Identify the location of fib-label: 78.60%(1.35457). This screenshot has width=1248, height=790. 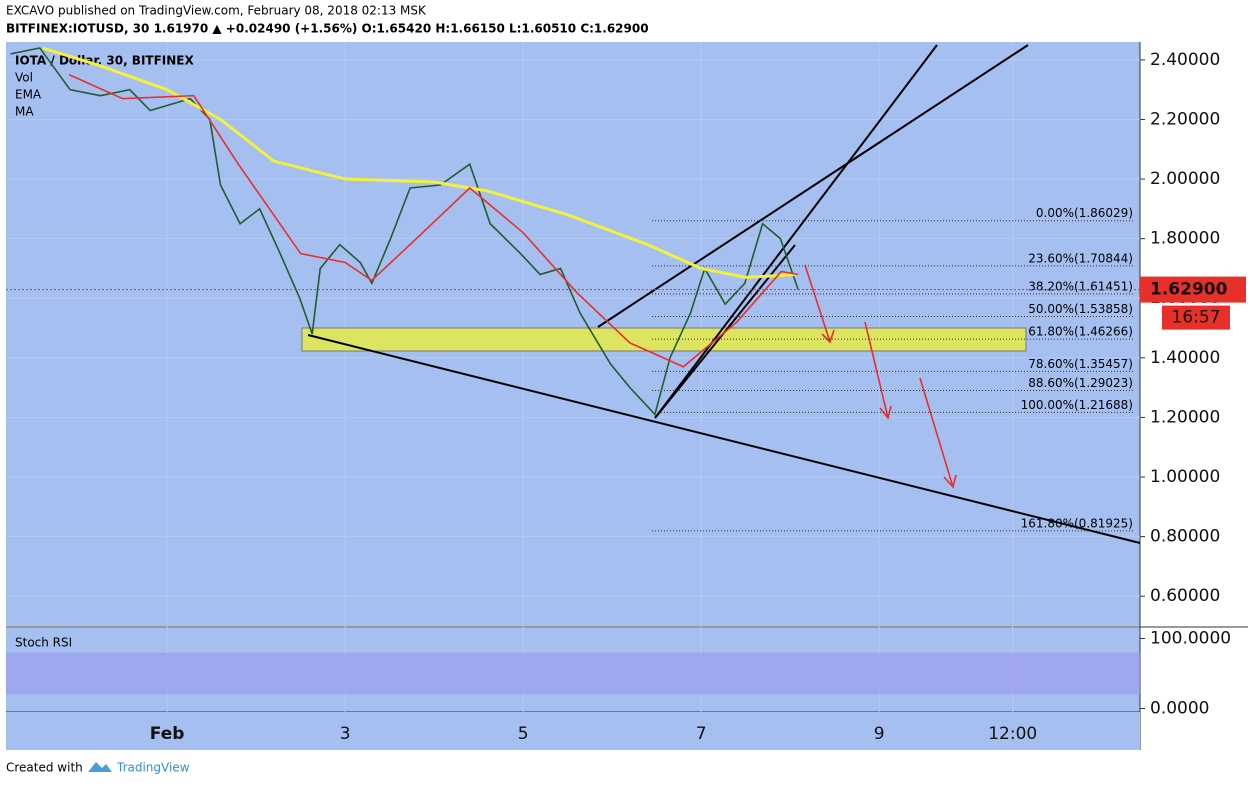
(1080, 364).